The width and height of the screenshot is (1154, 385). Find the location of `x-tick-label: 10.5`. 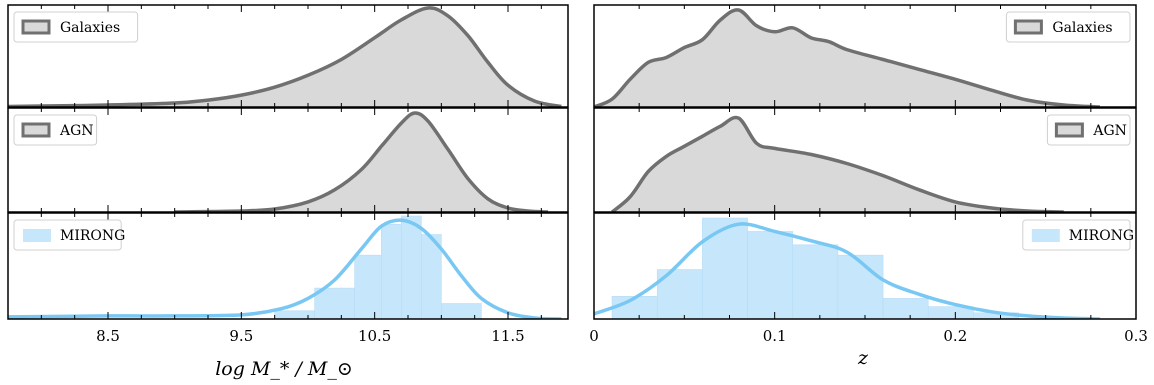

x-tick-label: 10.5 is located at coordinates (374, 336).